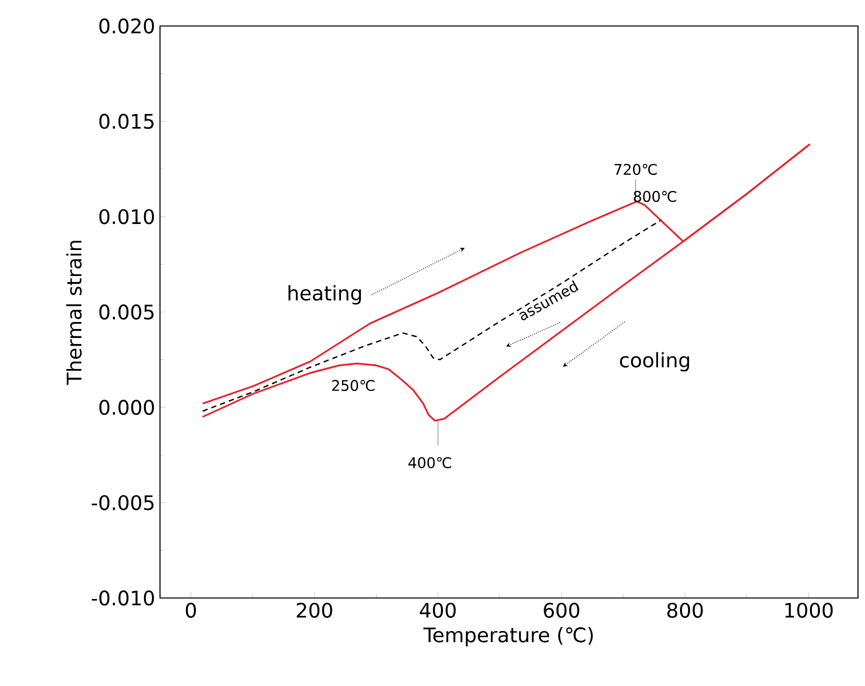 The height and width of the screenshot is (686, 865). What do you see at coordinates (191, 610) in the screenshot?
I see `x-tick-label: 0` at bounding box center [191, 610].